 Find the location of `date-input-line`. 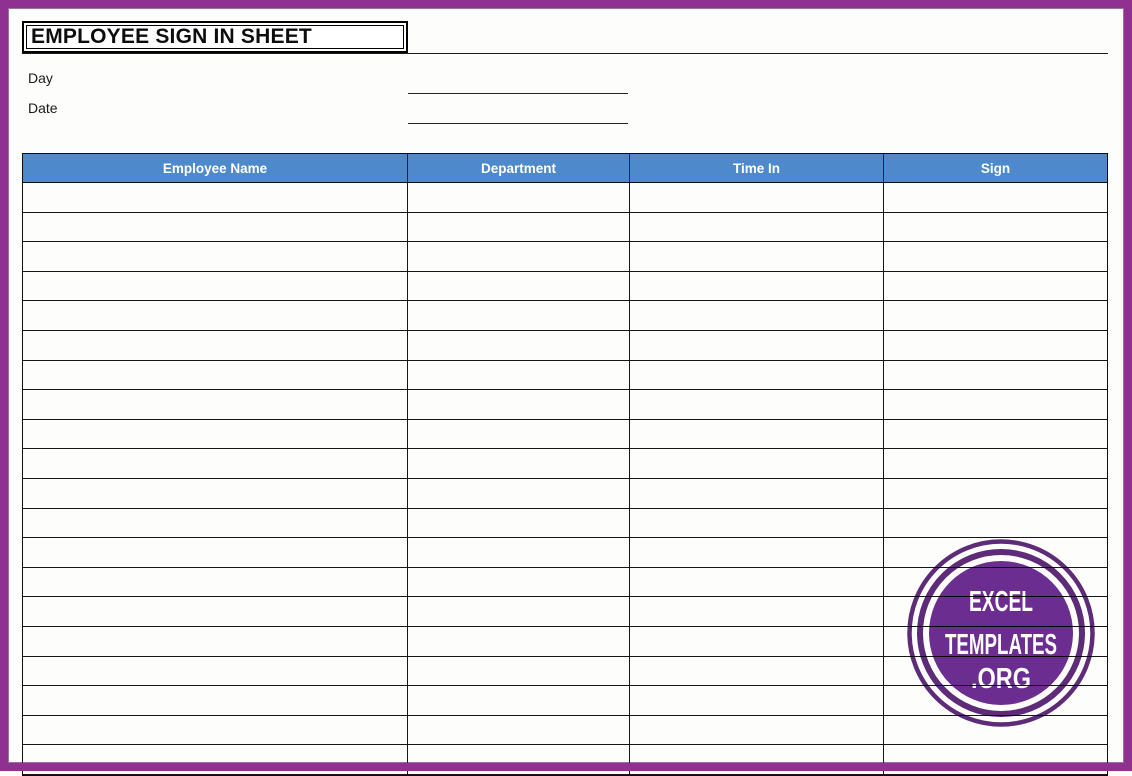

date-input-line is located at coordinates (518, 114).